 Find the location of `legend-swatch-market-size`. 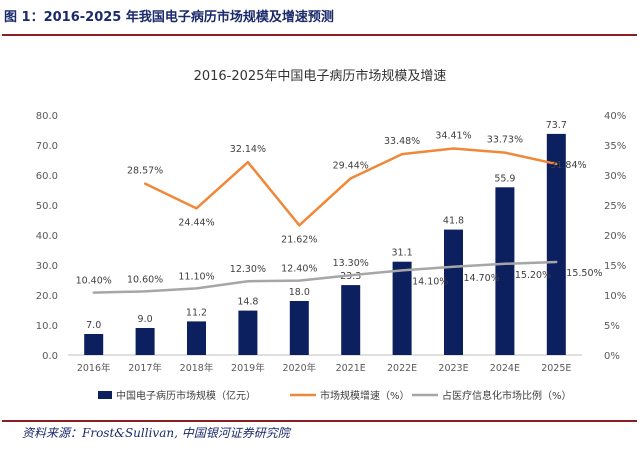

legend-swatch-market-size is located at coordinates (105, 395).